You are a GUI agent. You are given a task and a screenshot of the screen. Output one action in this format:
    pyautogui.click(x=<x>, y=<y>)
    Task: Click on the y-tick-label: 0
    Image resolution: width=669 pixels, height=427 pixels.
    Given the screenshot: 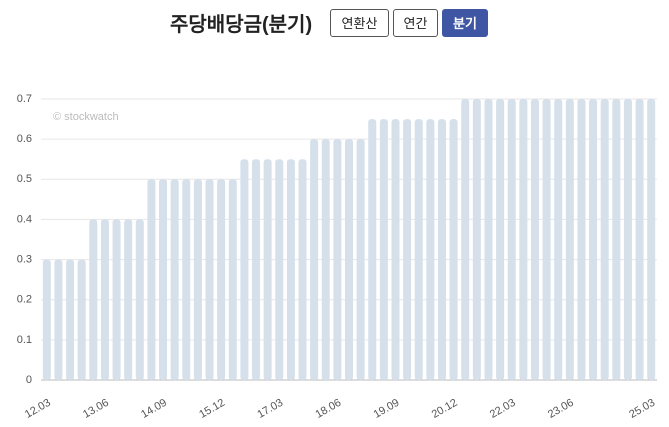 What is the action you would take?
    pyautogui.click(x=29, y=380)
    